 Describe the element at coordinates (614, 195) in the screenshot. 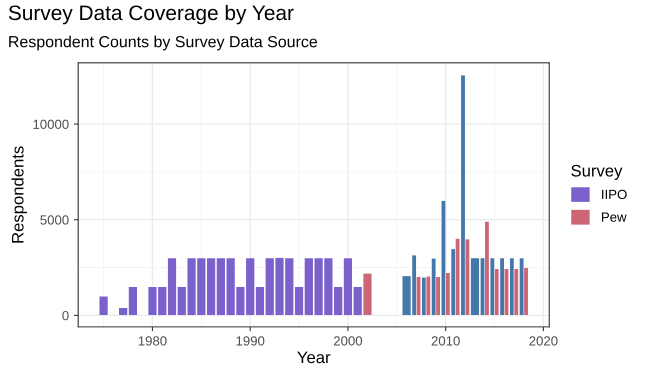

I see `legend-label: IIPO` at that location.